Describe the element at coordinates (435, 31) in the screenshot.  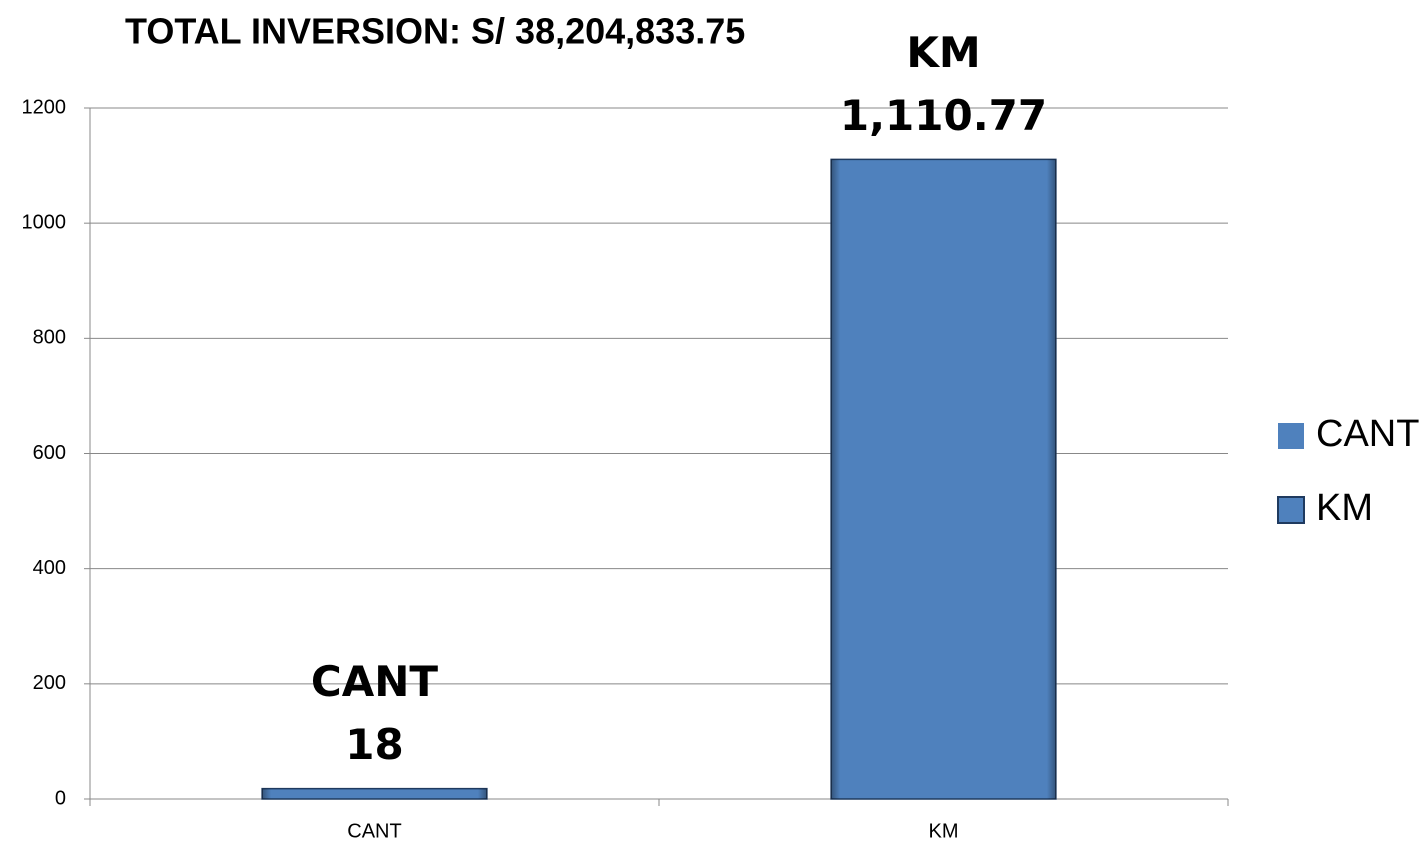
I see `chart-title: TOTAL INVERSION: S/ 38,204,833.75` at that location.